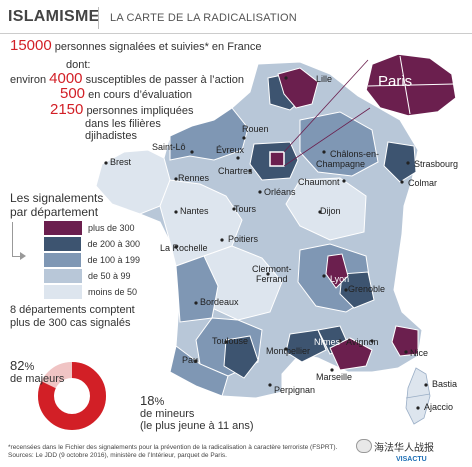 The height and width of the screenshot is (467, 472). I want to click on legend-item: de 200 à 300, so click(92, 244).